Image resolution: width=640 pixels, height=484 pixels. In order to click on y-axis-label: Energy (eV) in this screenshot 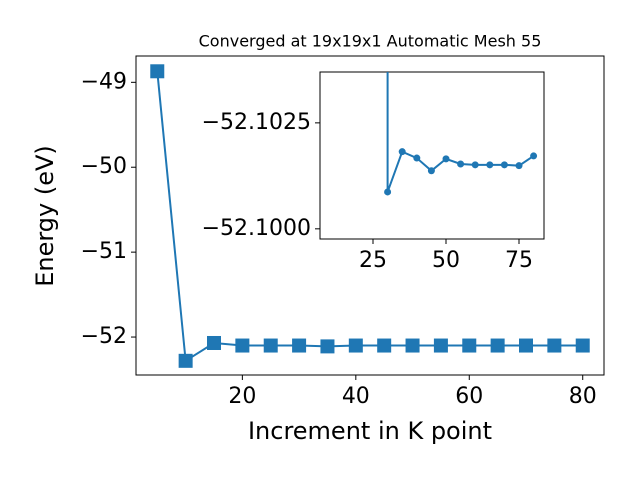, I will do `click(45, 216)`.